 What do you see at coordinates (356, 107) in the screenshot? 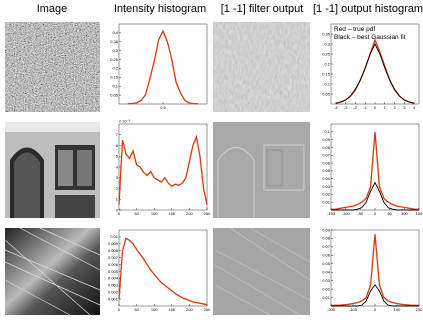
I see `x-tick-label: -2` at bounding box center [356, 107].